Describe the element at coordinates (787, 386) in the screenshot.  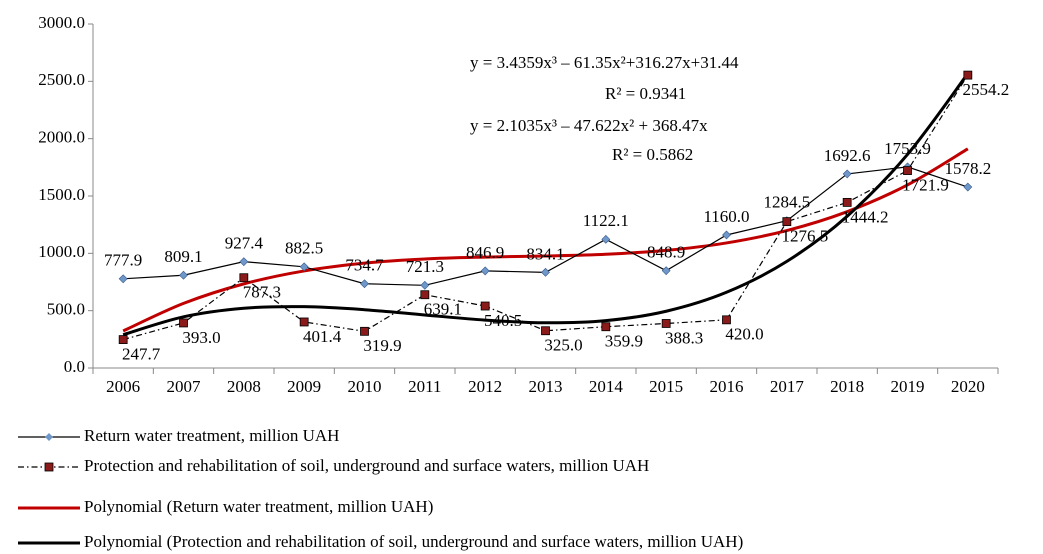
I see `x-tick-label: 2017` at that location.